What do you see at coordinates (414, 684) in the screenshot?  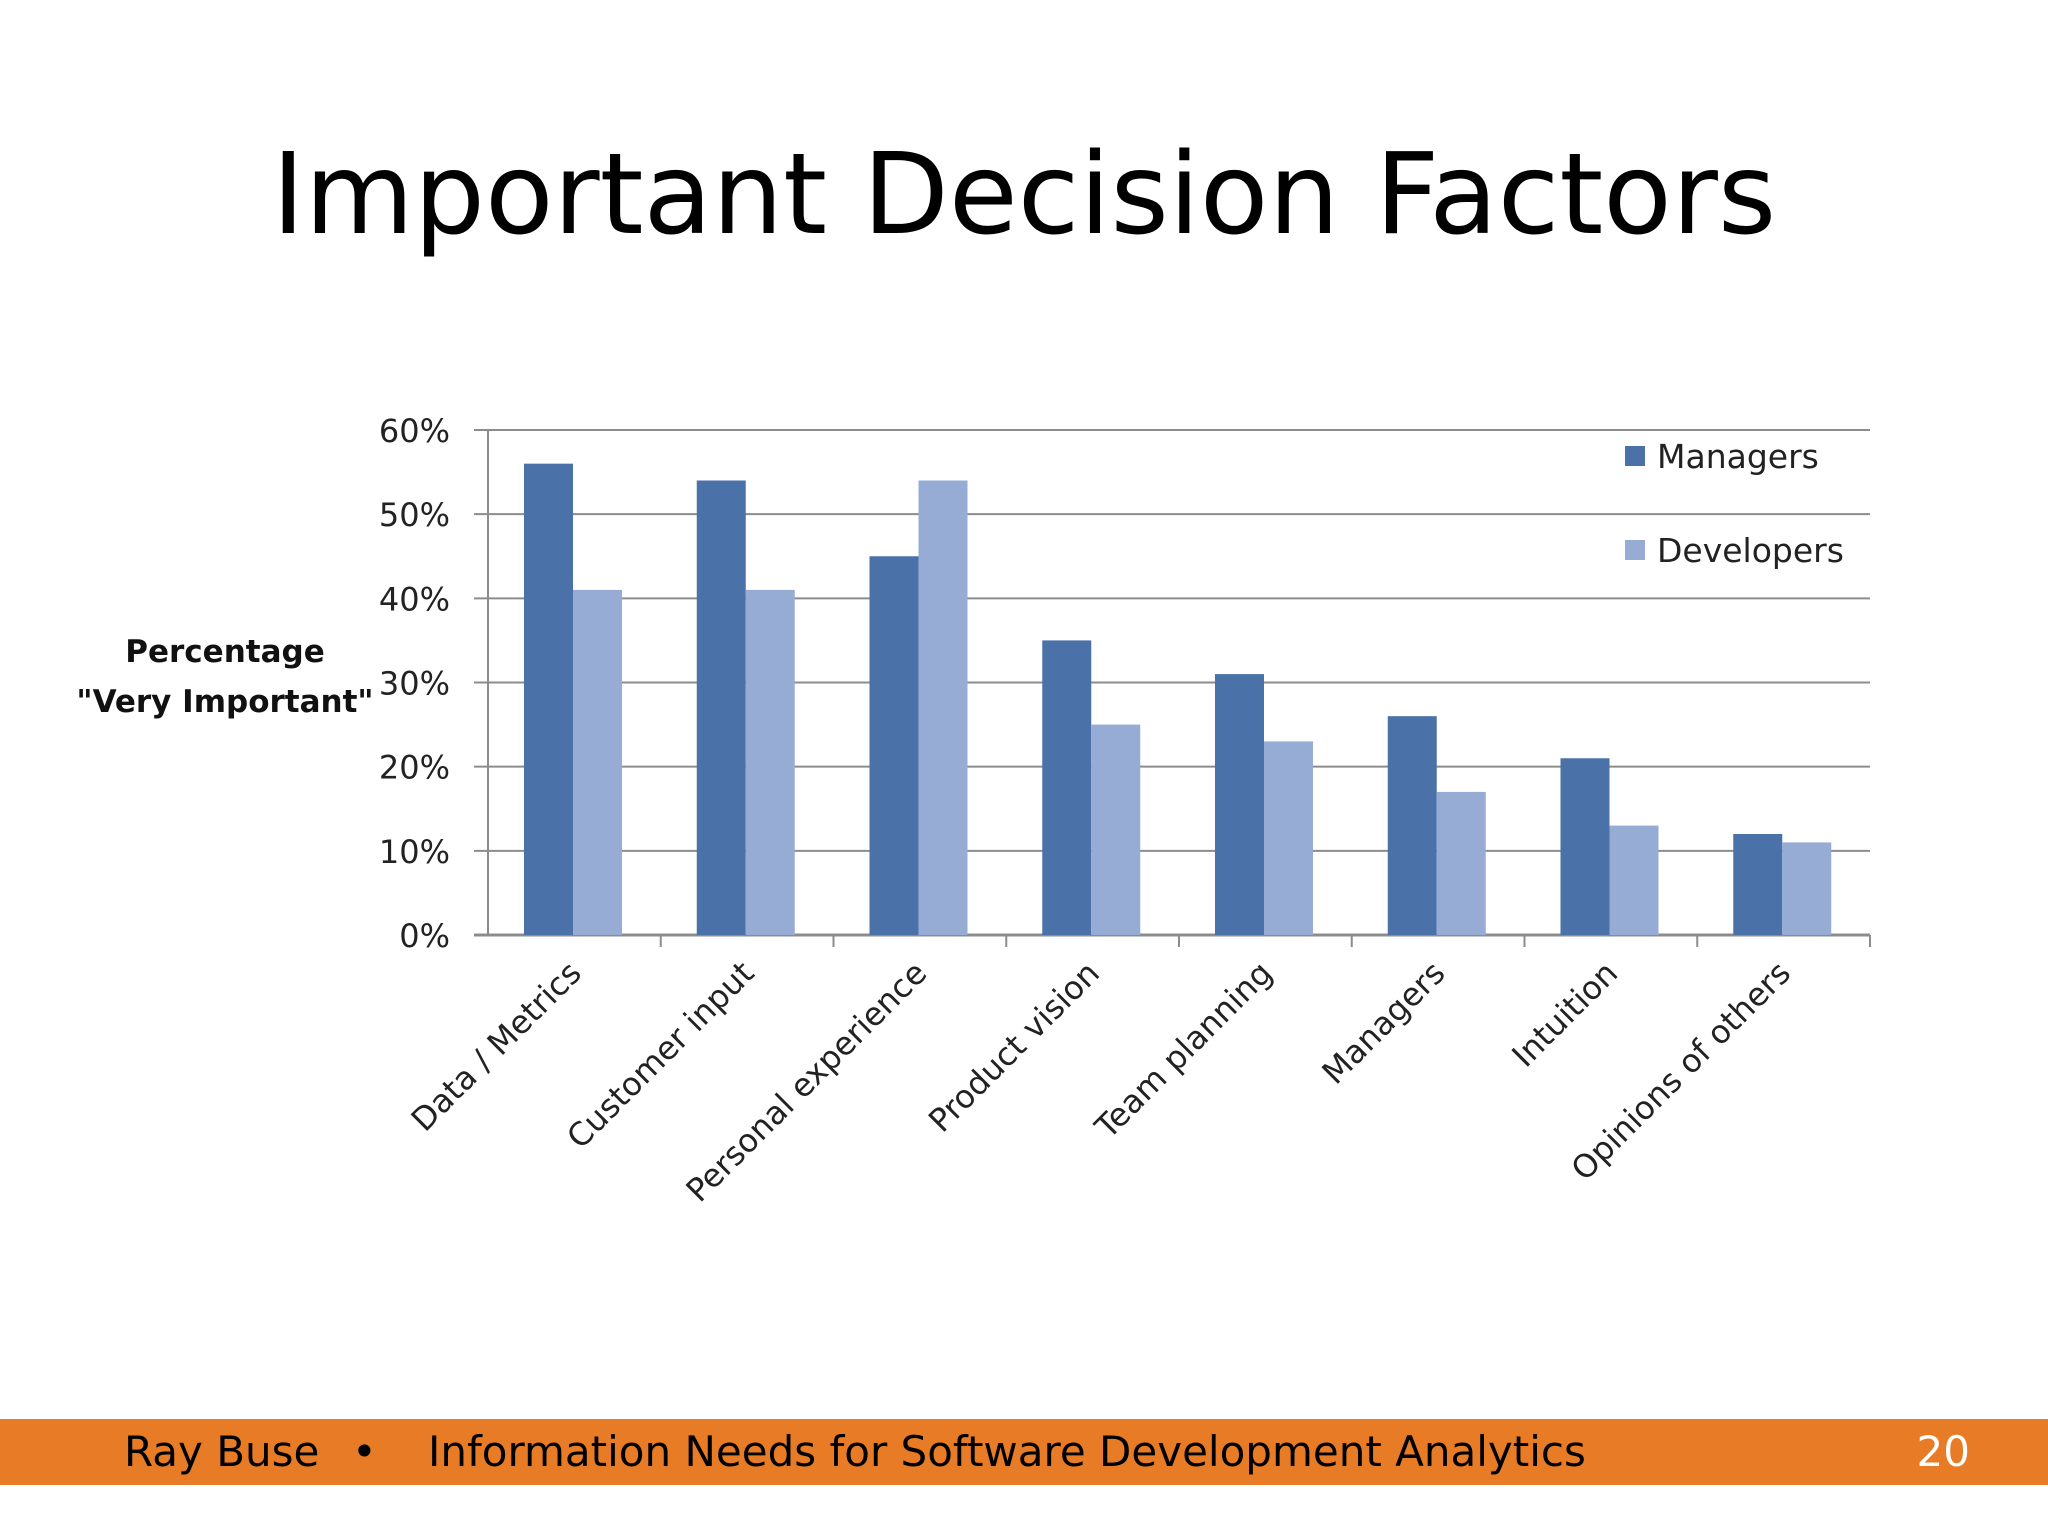 I see `y-tick-label: 30%` at bounding box center [414, 684].